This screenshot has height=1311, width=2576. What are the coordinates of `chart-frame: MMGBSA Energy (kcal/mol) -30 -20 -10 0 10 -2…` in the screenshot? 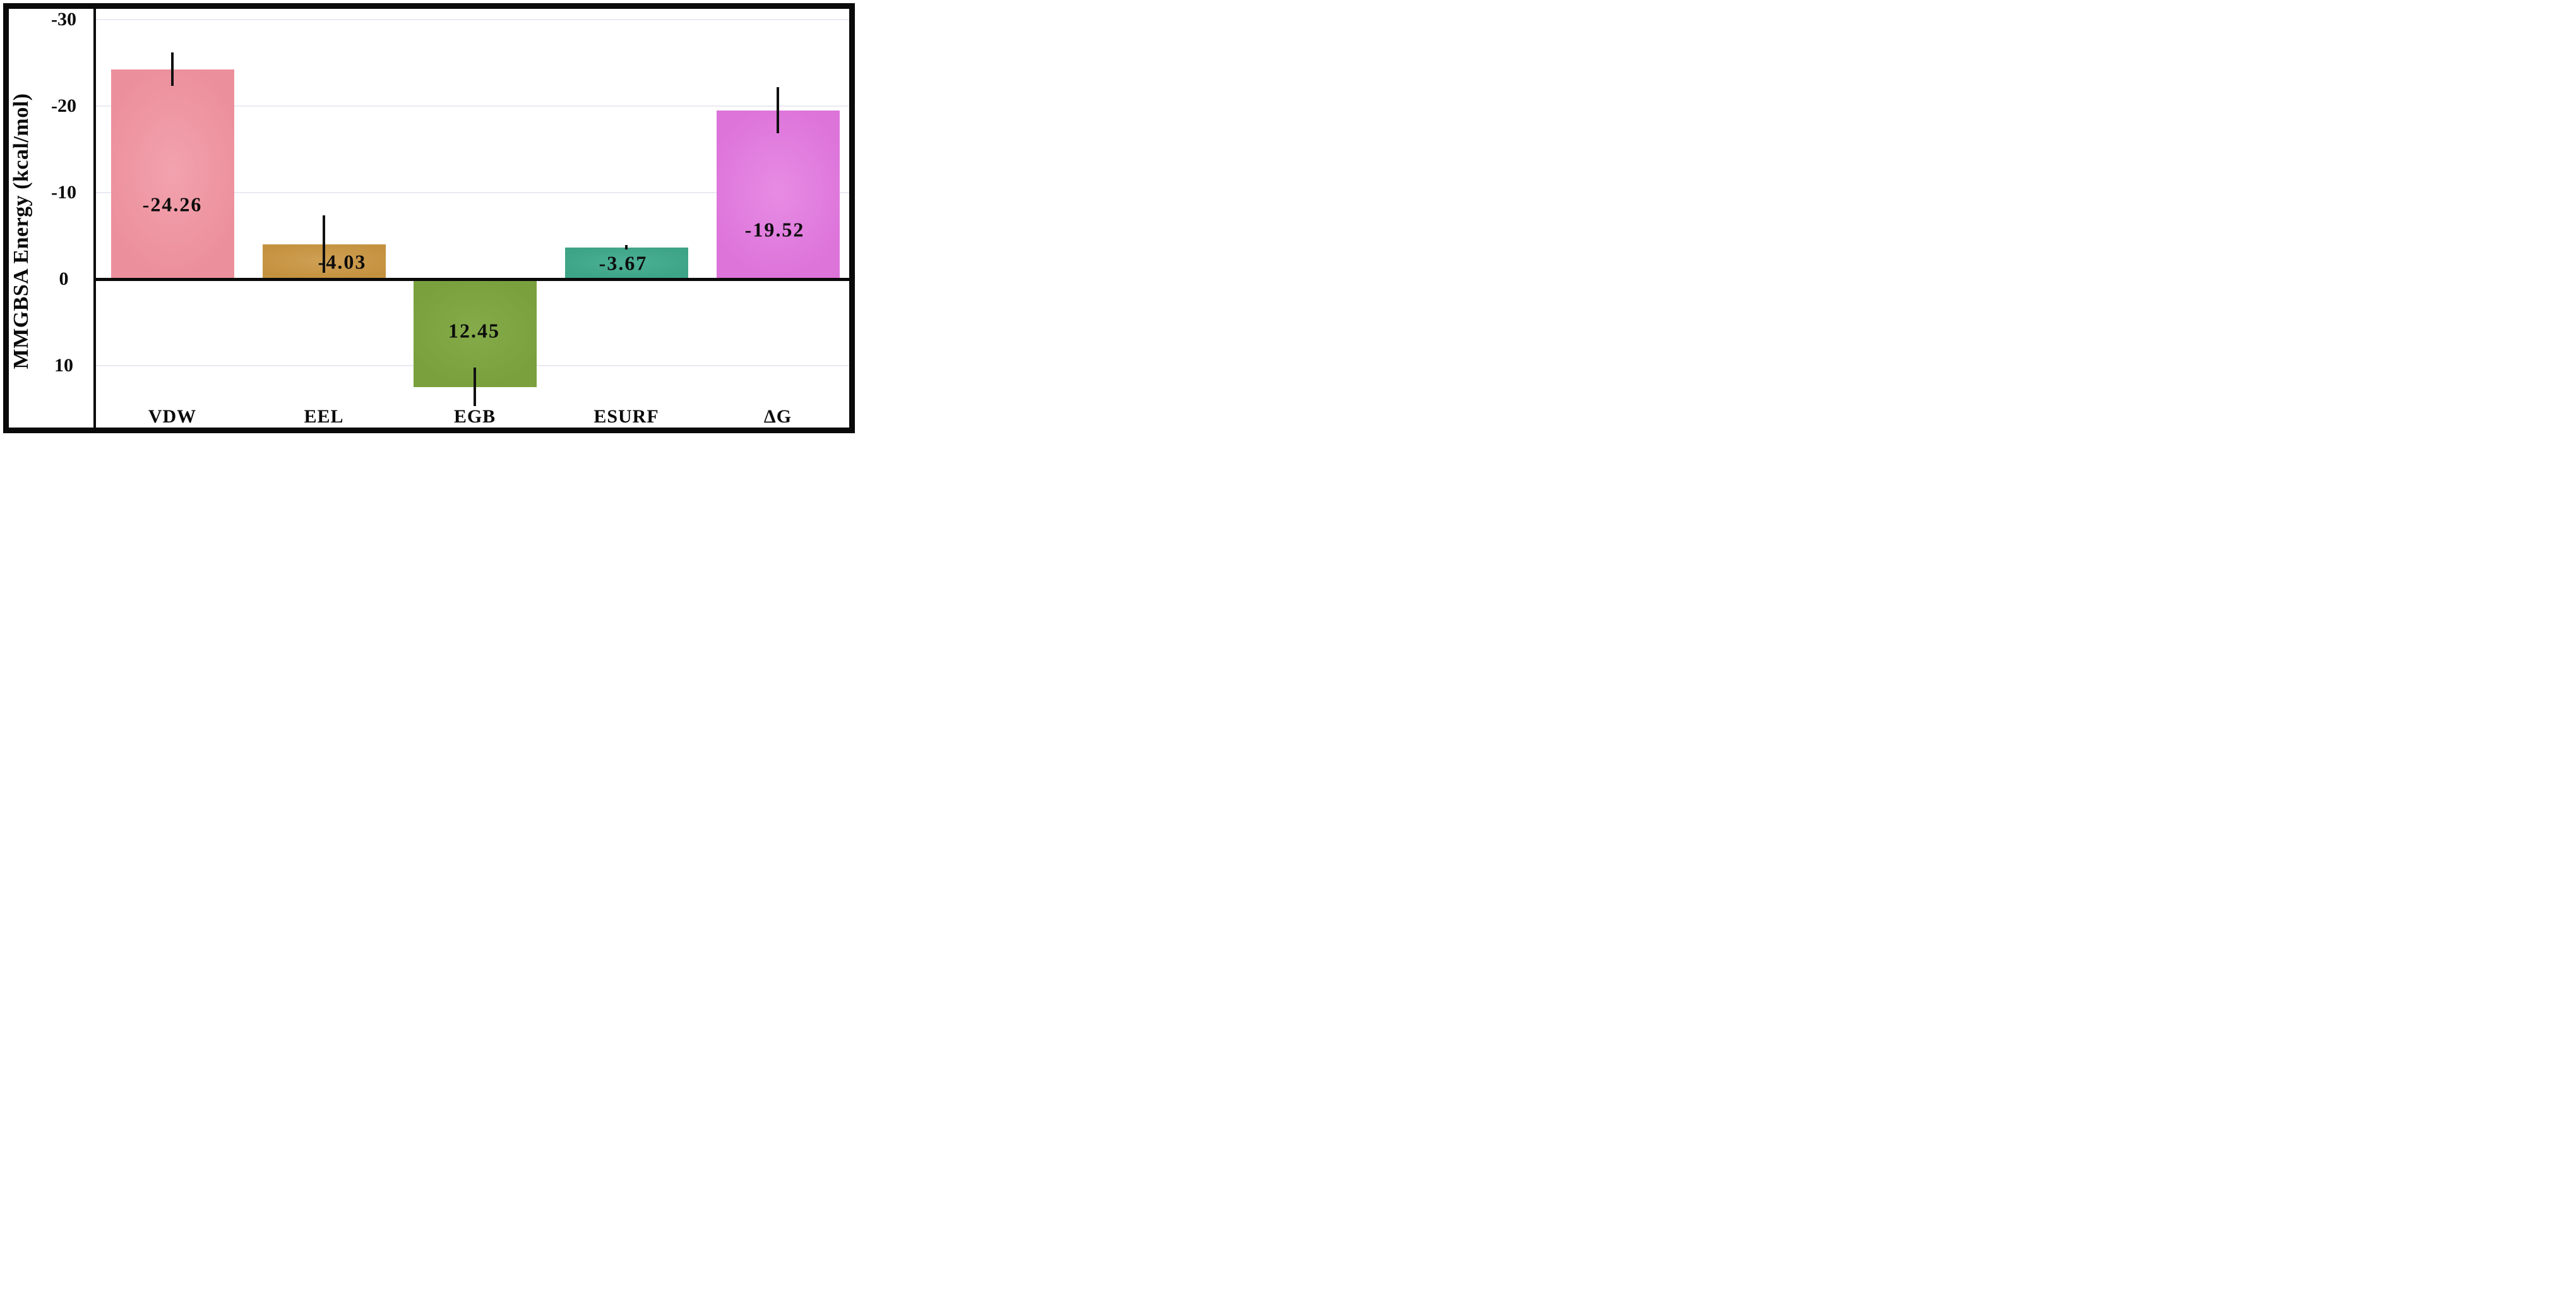 It's located at (429, 218).